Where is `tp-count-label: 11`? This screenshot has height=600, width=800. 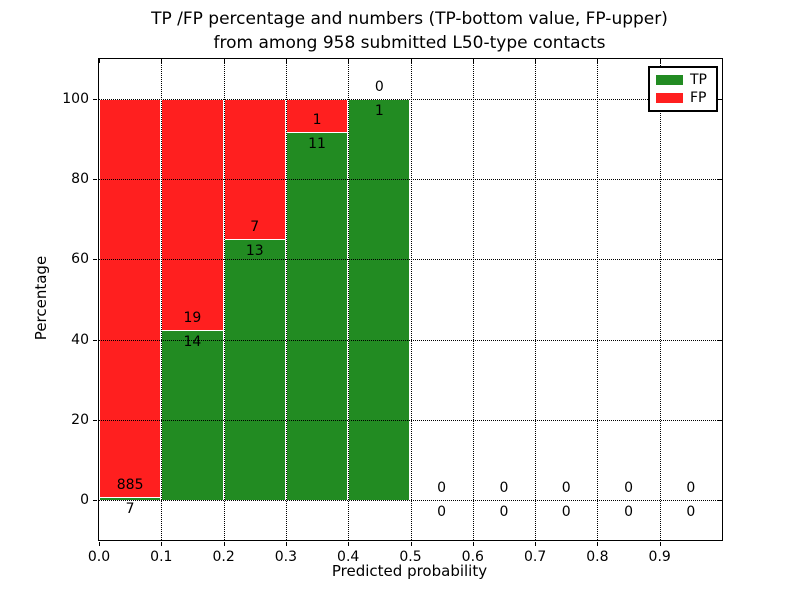
tp-count-label: 11 is located at coordinates (317, 144).